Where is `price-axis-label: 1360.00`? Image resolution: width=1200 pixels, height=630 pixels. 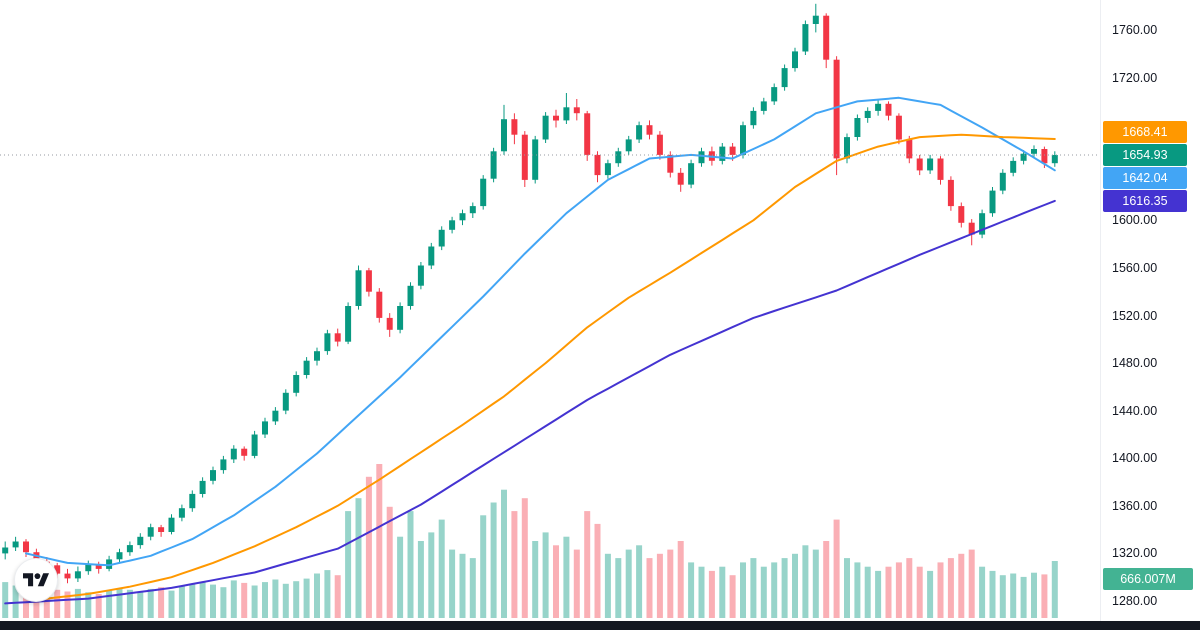
price-axis-label: 1360.00 is located at coordinates (1135, 505).